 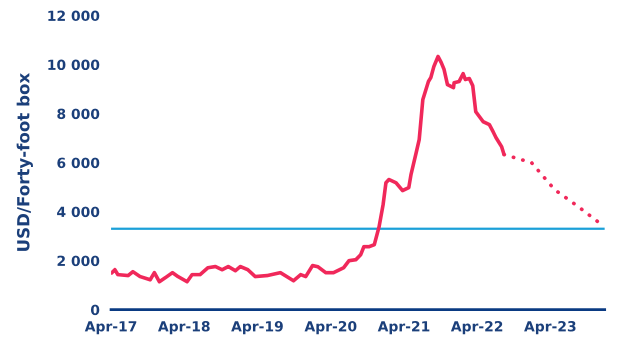 What do you see at coordinates (110, 327) in the screenshot?
I see `x-tick-label: Apr-17` at bounding box center [110, 327].